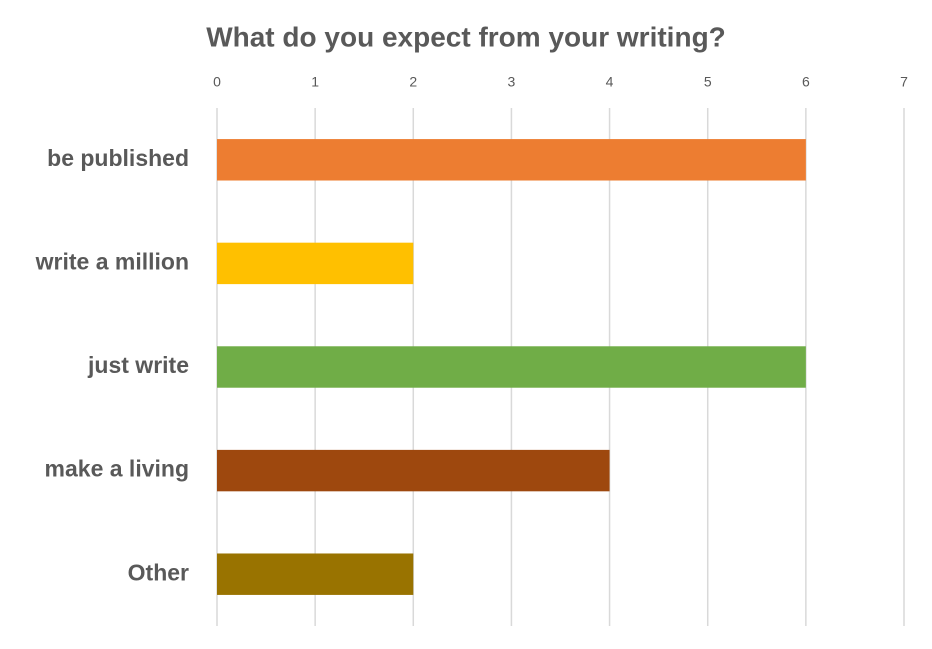 The image size is (932, 649). I want to click on x-tick-label: 0, so click(217, 82).